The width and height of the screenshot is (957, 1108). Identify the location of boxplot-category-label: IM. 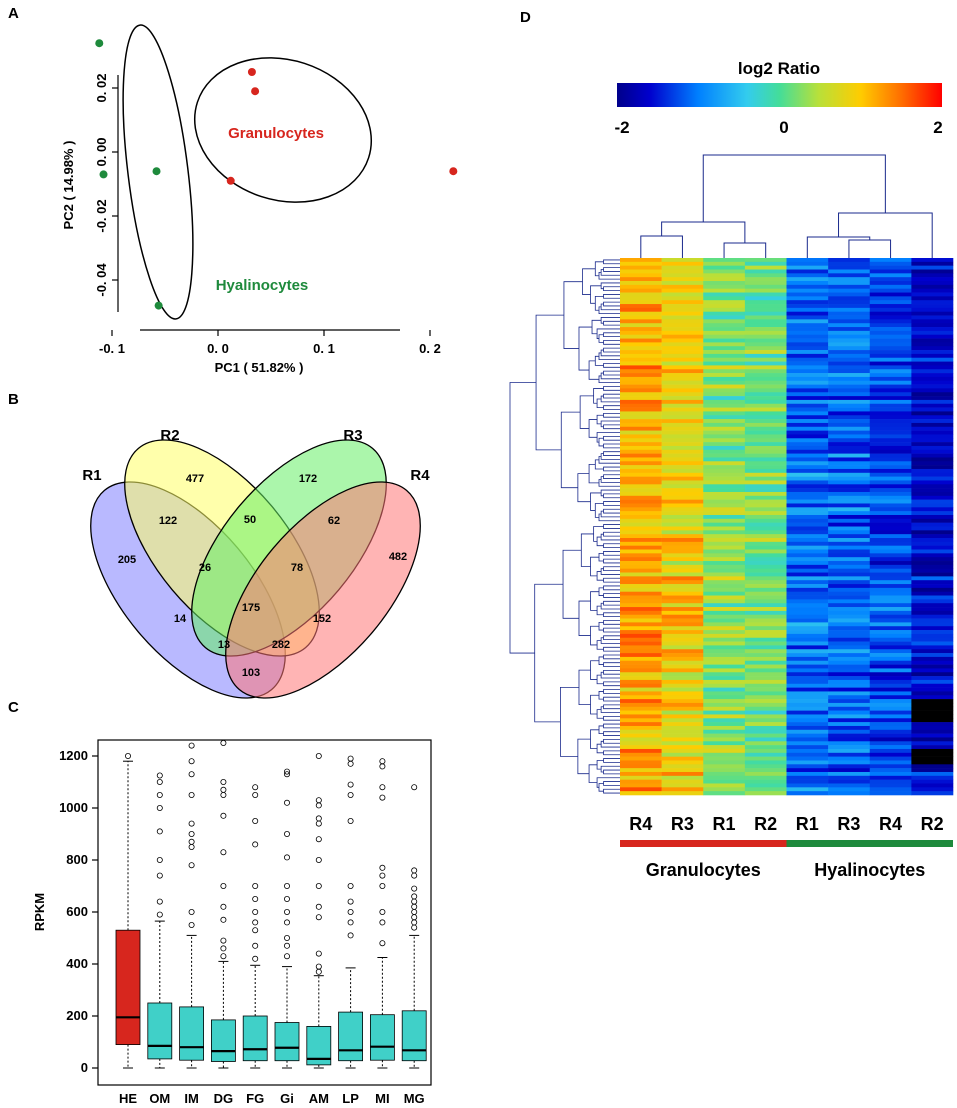
(191, 1098).